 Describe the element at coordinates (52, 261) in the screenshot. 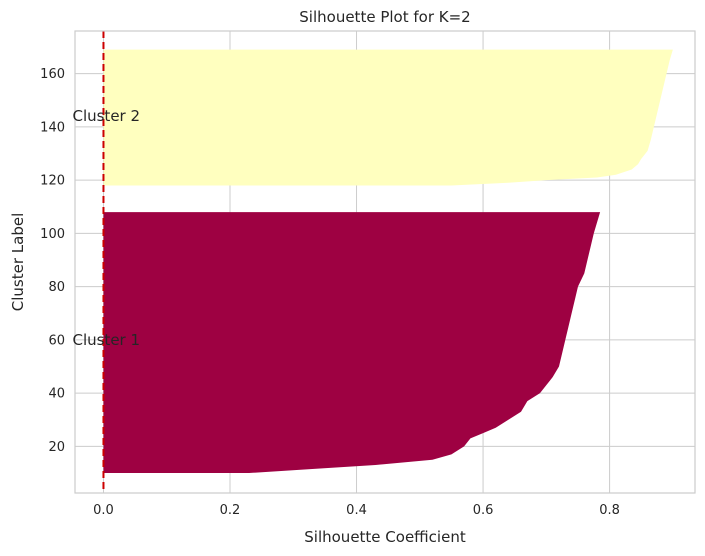

I see `y-tick-labels: 20 40 60 80 100 120 140 160` at that location.